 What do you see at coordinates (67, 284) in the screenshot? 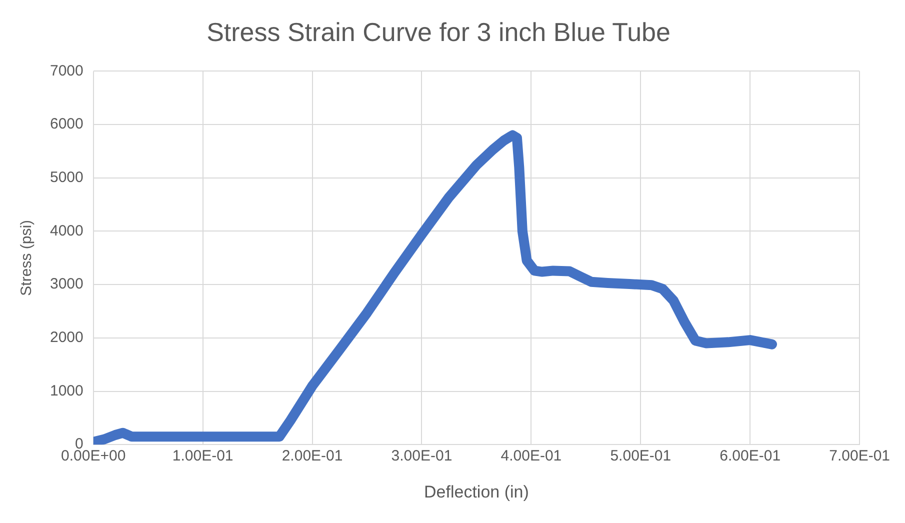
I see `y-tick-label: 3000` at bounding box center [67, 284].